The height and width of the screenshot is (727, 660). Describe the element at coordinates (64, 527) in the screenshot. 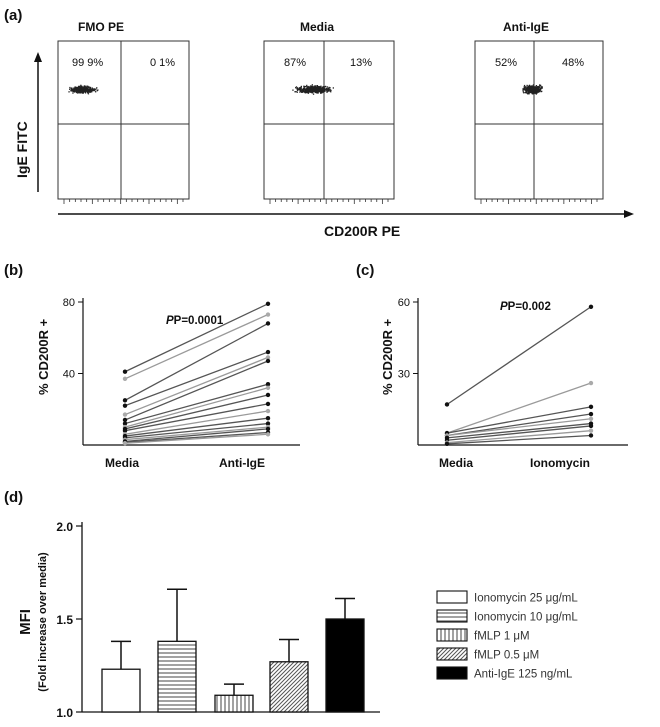

I see `y-tick-label: 2.0` at that location.